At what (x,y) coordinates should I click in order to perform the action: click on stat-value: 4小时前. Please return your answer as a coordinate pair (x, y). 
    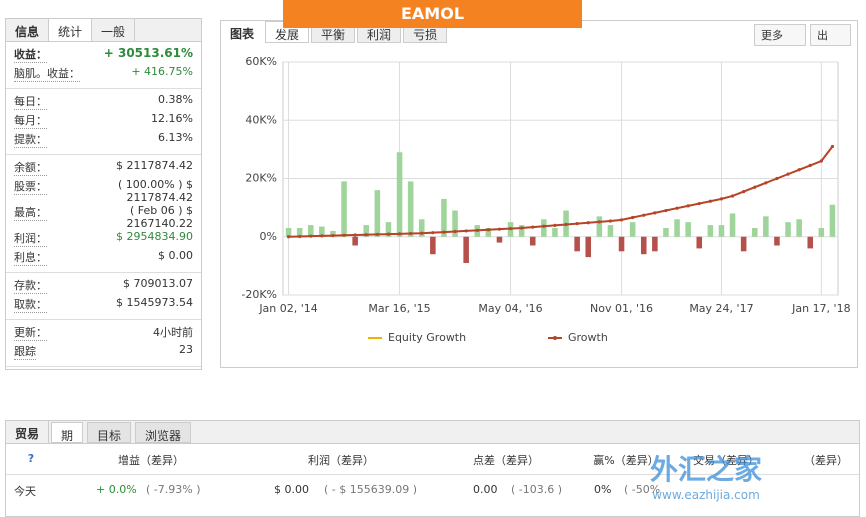
    Looking at the image, I should click on (173, 332).